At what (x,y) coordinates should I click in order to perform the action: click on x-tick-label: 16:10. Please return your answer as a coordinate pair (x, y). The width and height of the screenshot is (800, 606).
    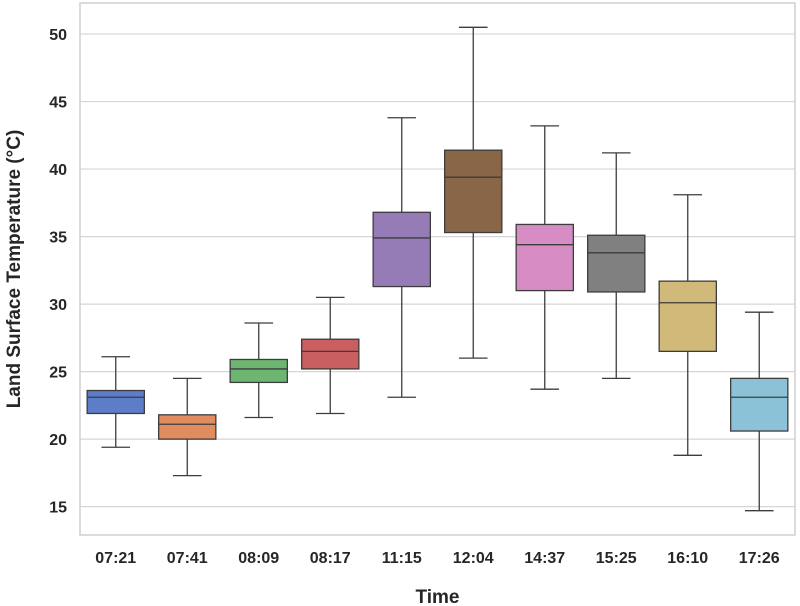
    Looking at the image, I should click on (687, 558).